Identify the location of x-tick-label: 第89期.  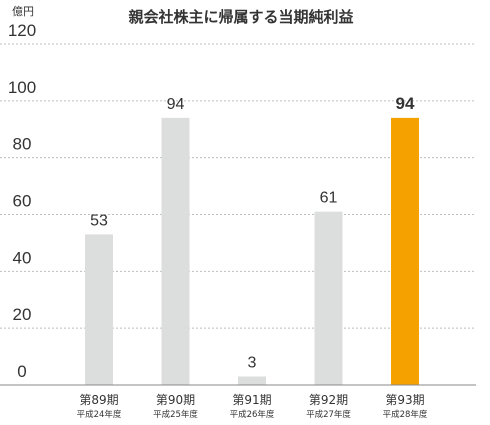
(98, 400).